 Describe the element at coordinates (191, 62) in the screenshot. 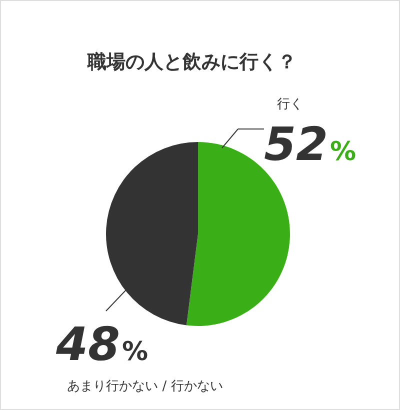

I see `chart-title: 職場の人と飲みに行く？` at that location.